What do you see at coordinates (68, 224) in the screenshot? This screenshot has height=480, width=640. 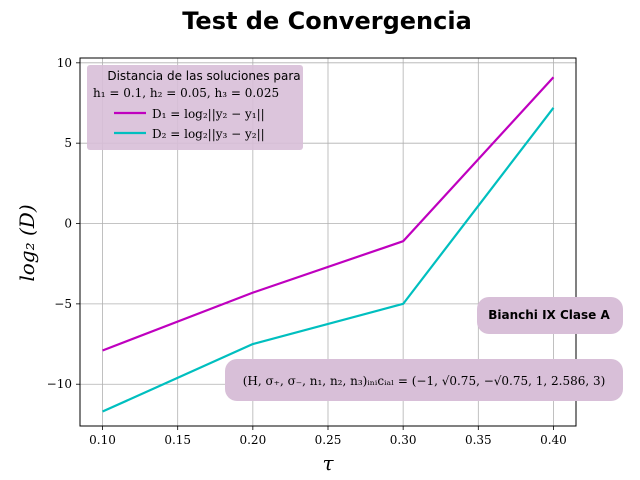 I see `y-tick-label: 0` at bounding box center [68, 224].